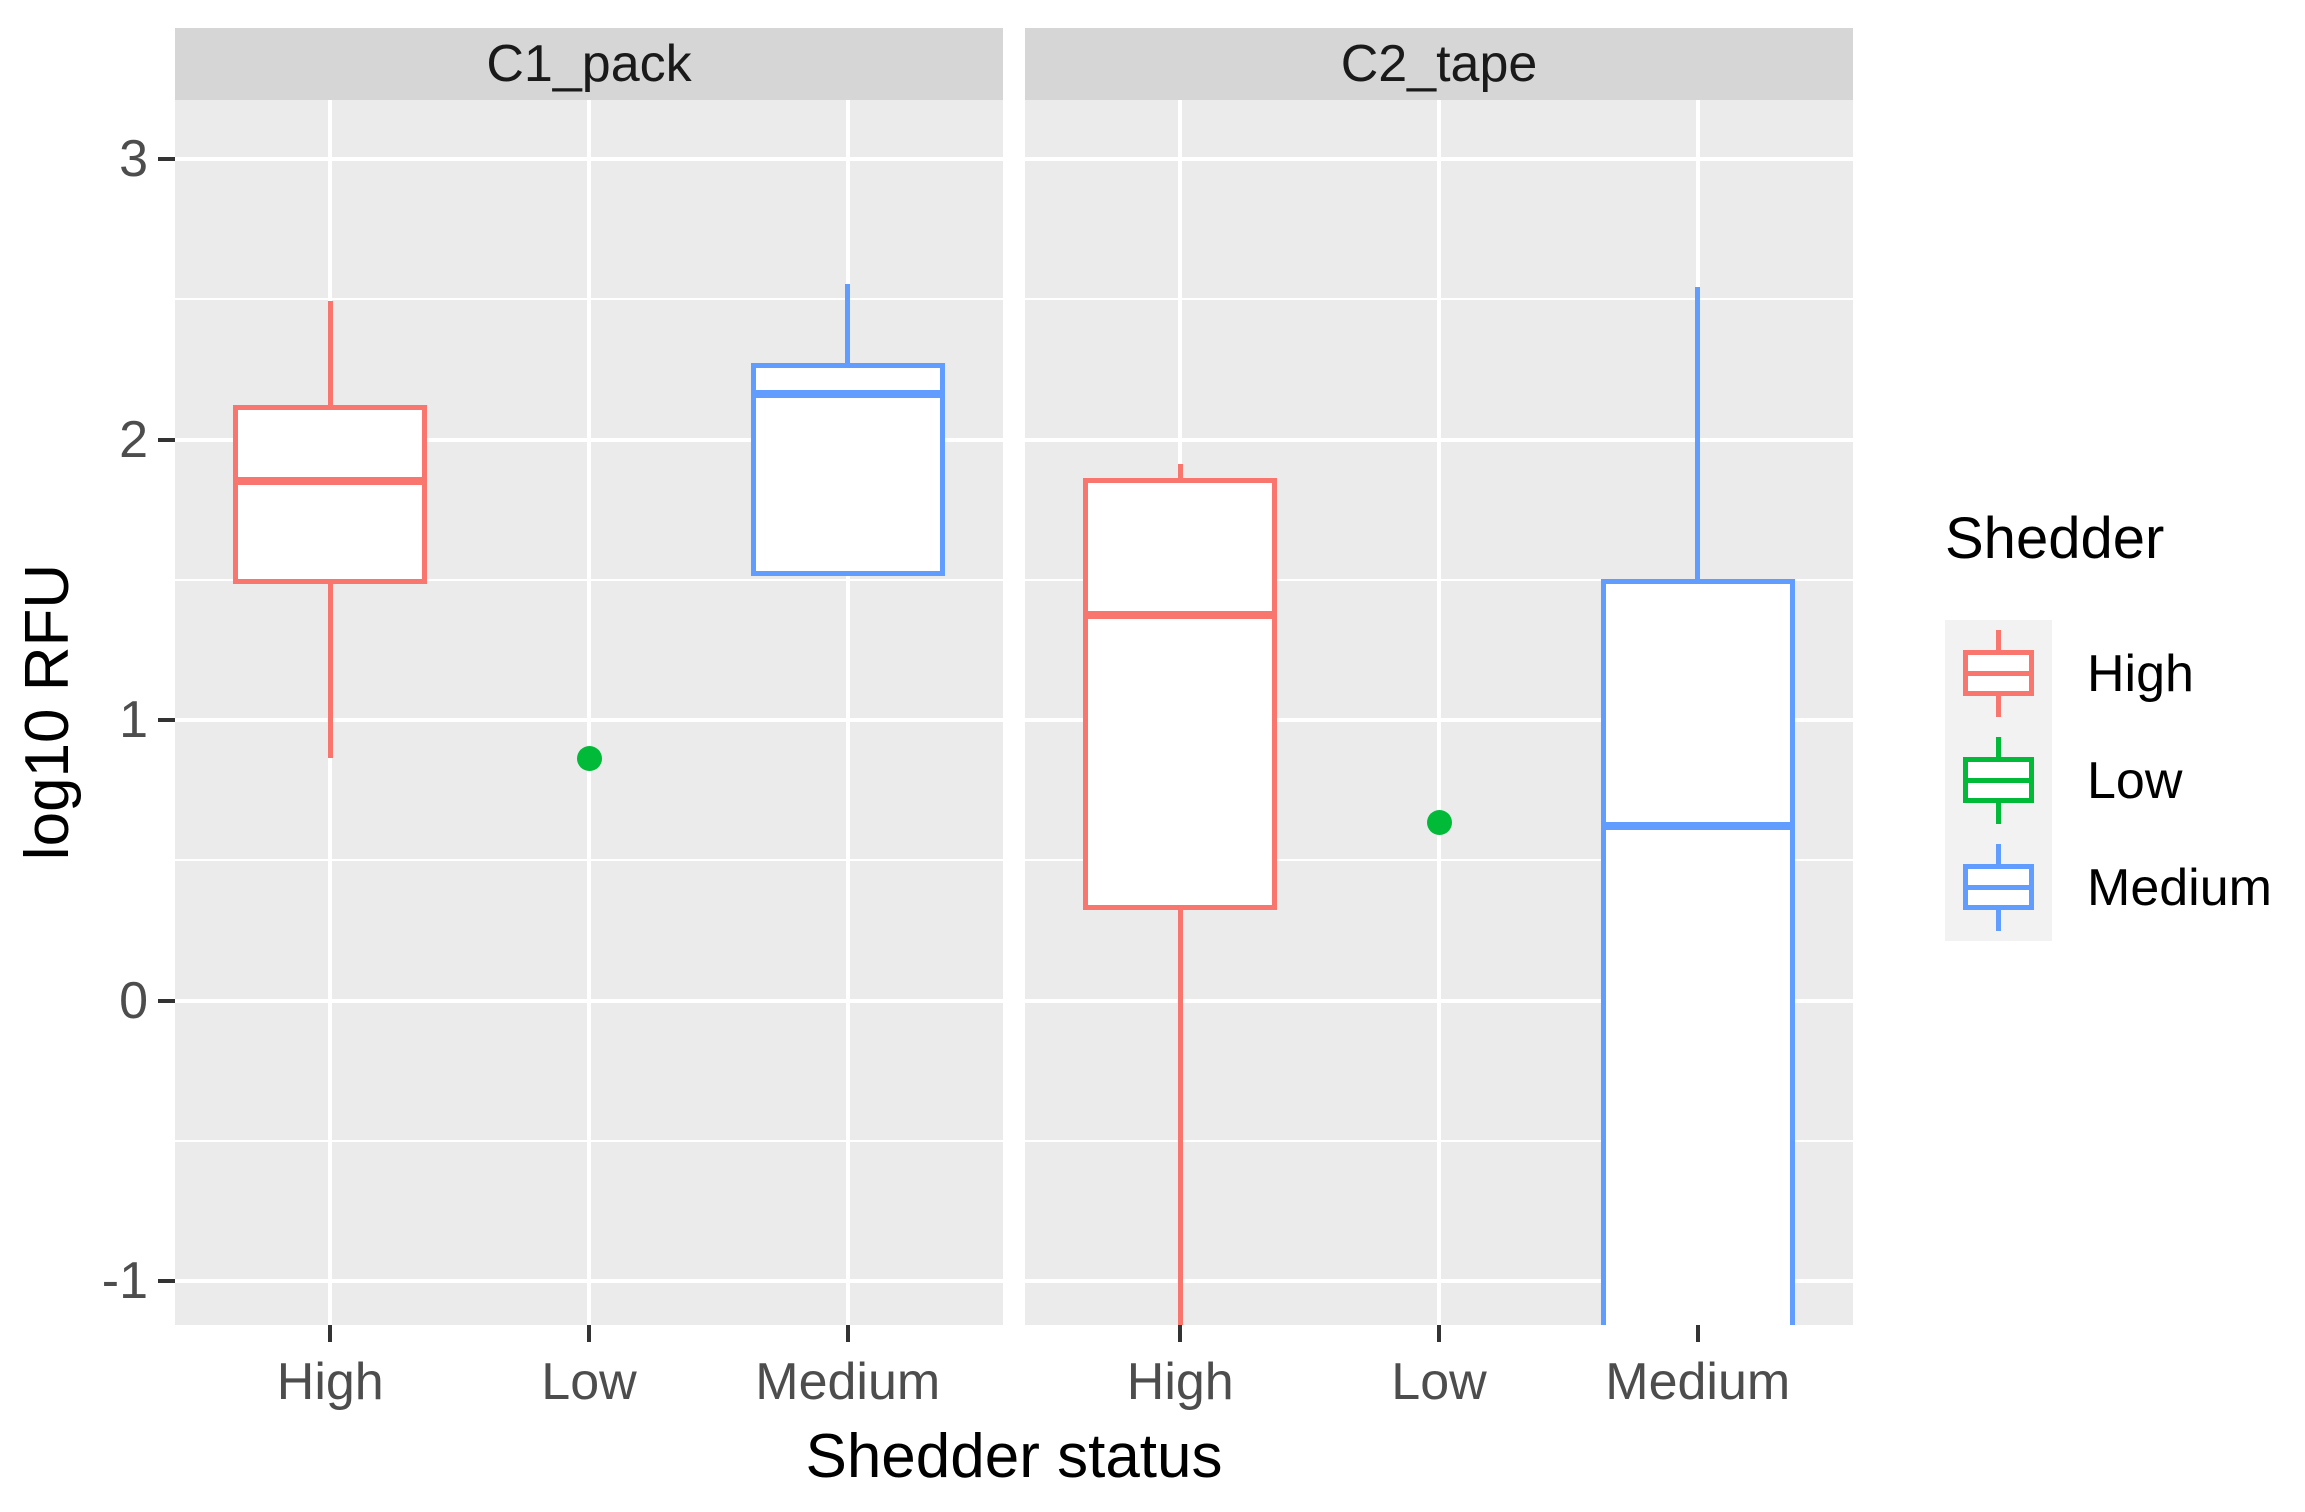 The width and height of the screenshot is (2305, 1512). I want to click on facet-strip-label: C1_pack, so click(589, 64).